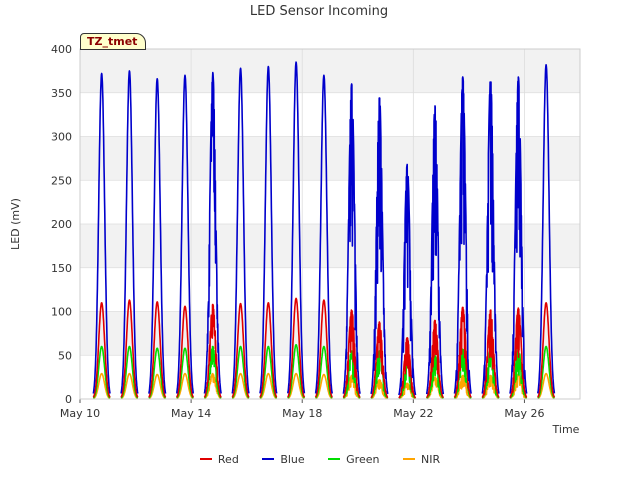 The image size is (640, 480). What do you see at coordinates (80, 413) in the screenshot?
I see `x-tick-label: May 10` at bounding box center [80, 413].